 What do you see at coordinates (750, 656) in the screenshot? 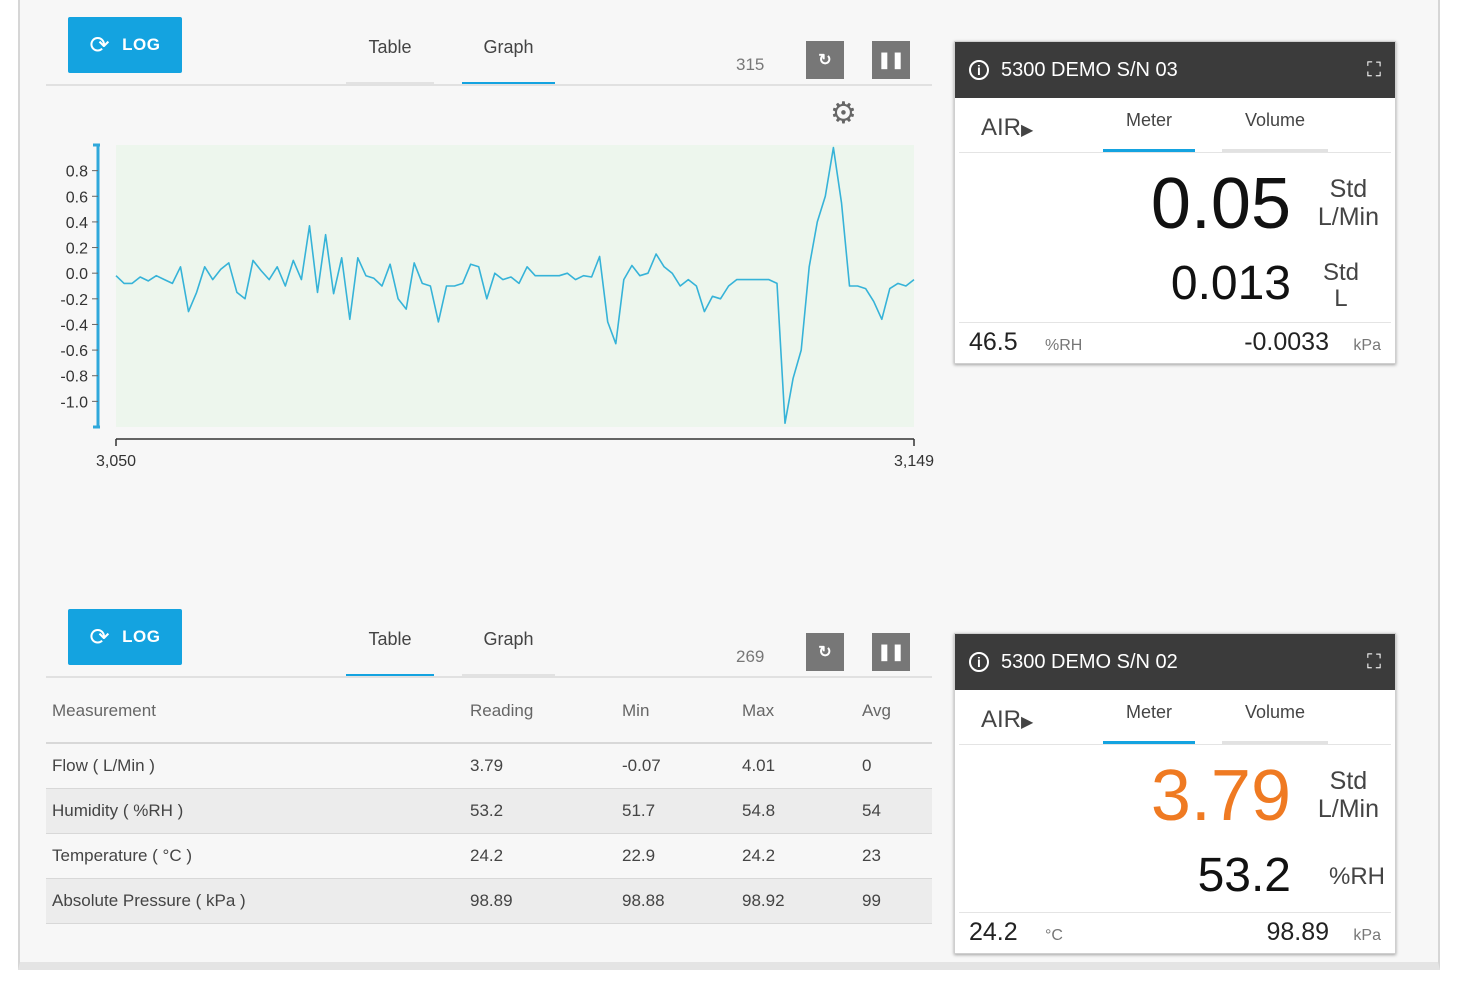
I see `sample-count: 269` at bounding box center [750, 656].